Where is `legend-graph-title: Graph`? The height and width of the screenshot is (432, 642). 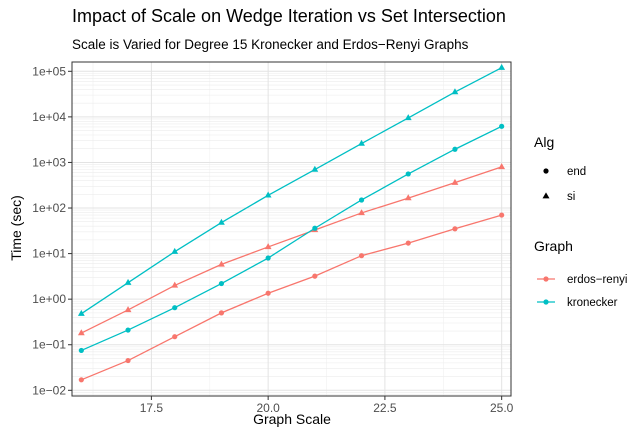
legend-graph-title: Graph is located at coordinates (553, 246).